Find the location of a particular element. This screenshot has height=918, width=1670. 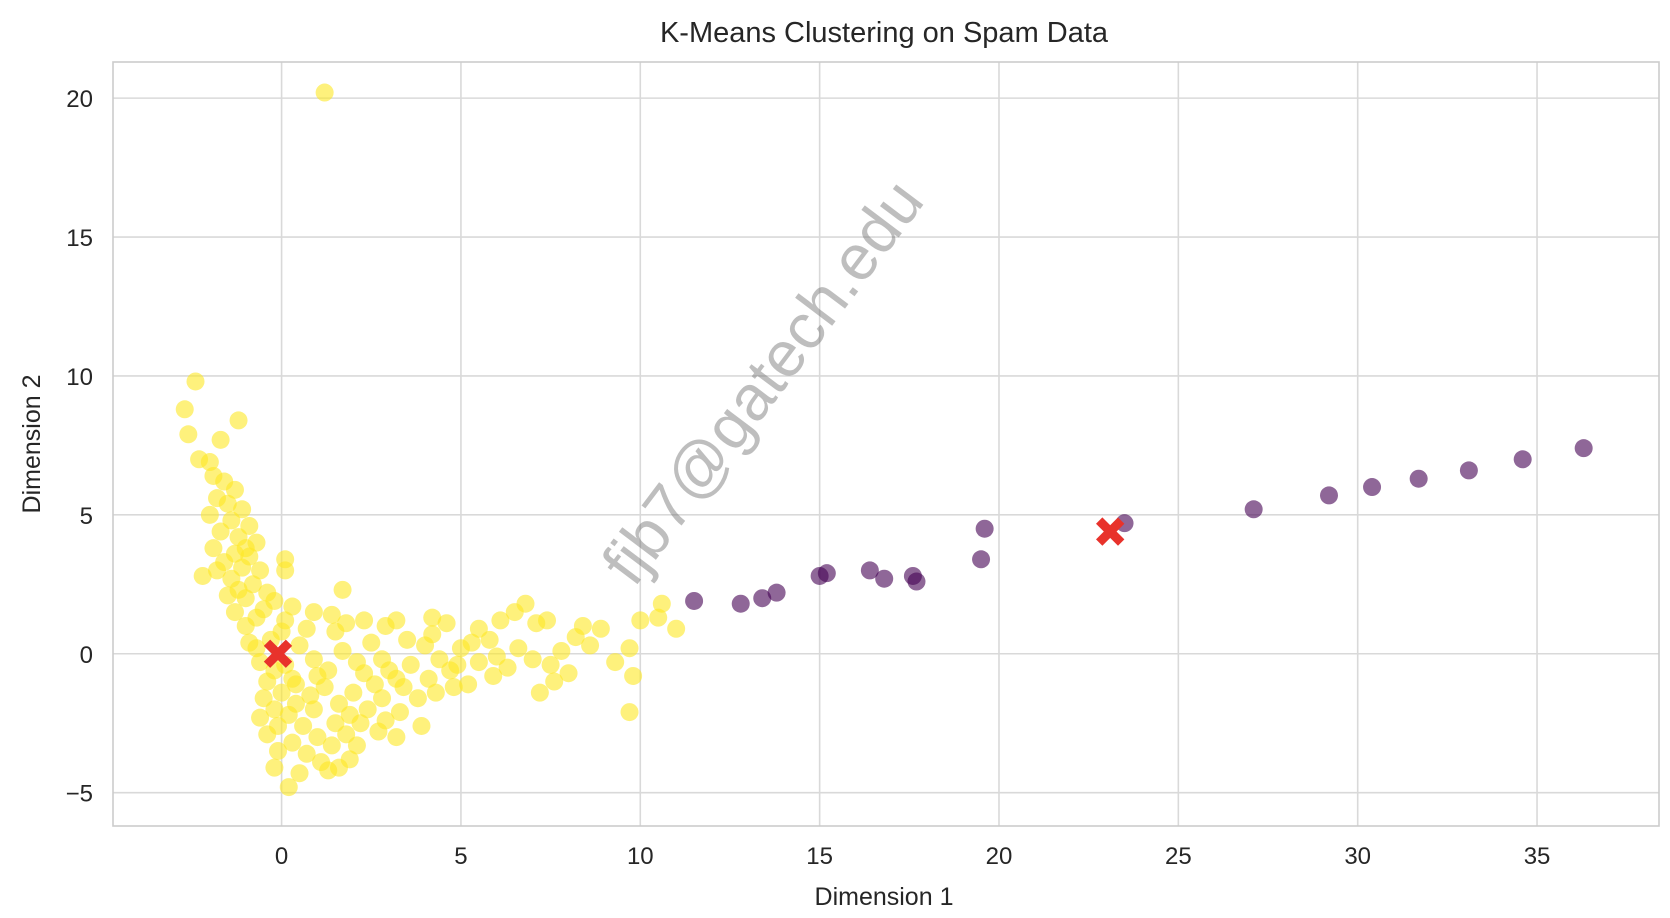

x-tick-label: 30 is located at coordinates (1357, 856).